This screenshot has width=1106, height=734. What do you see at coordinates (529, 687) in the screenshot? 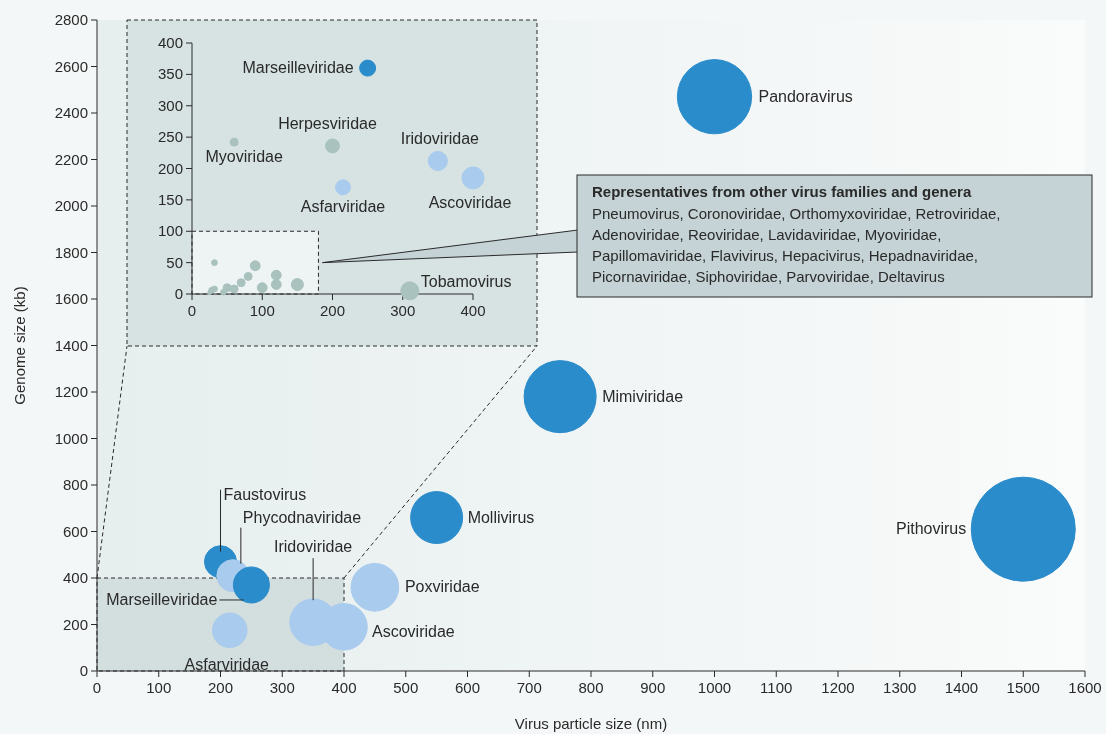
I see `x-tick-label: 700` at bounding box center [529, 687].